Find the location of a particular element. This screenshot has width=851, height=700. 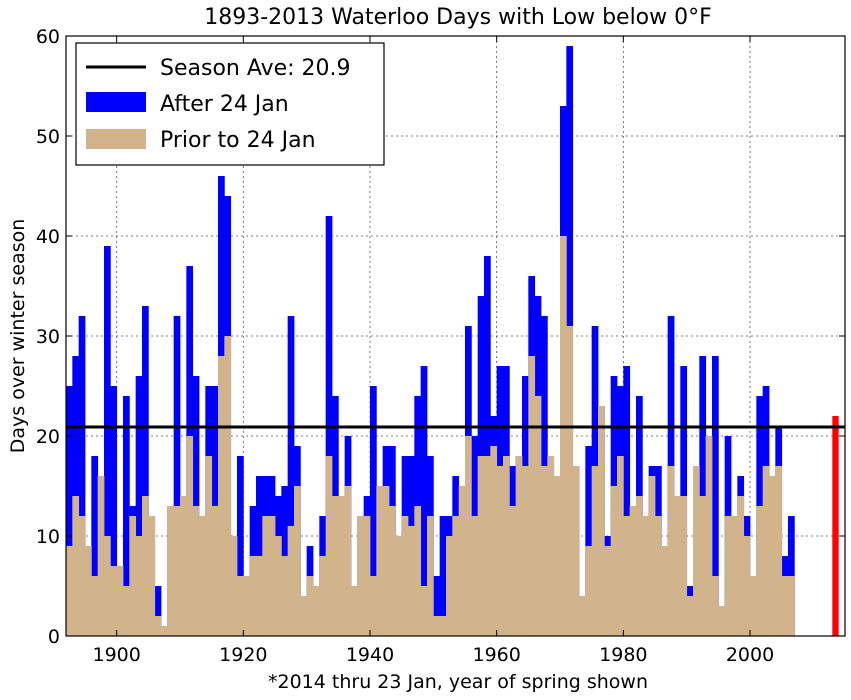

legend-swatch-after is located at coordinates (116, 102).